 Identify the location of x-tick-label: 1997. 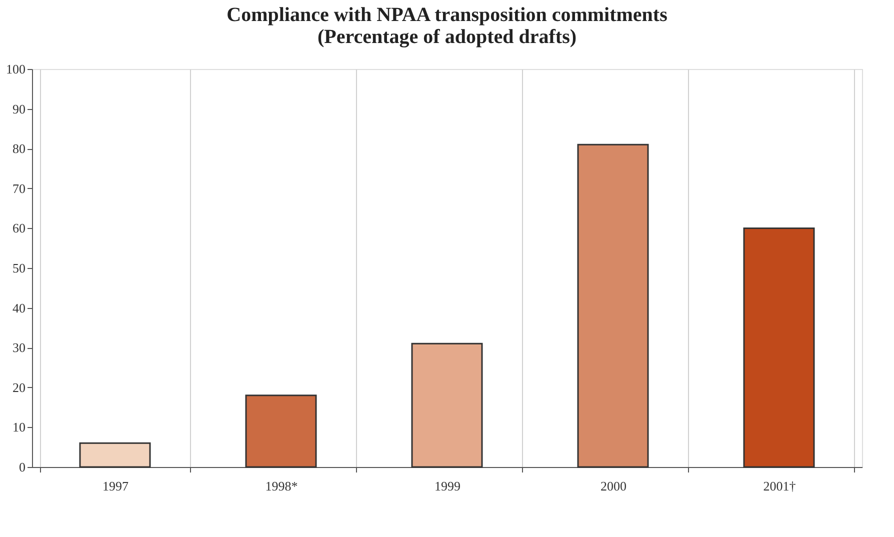
(115, 486).